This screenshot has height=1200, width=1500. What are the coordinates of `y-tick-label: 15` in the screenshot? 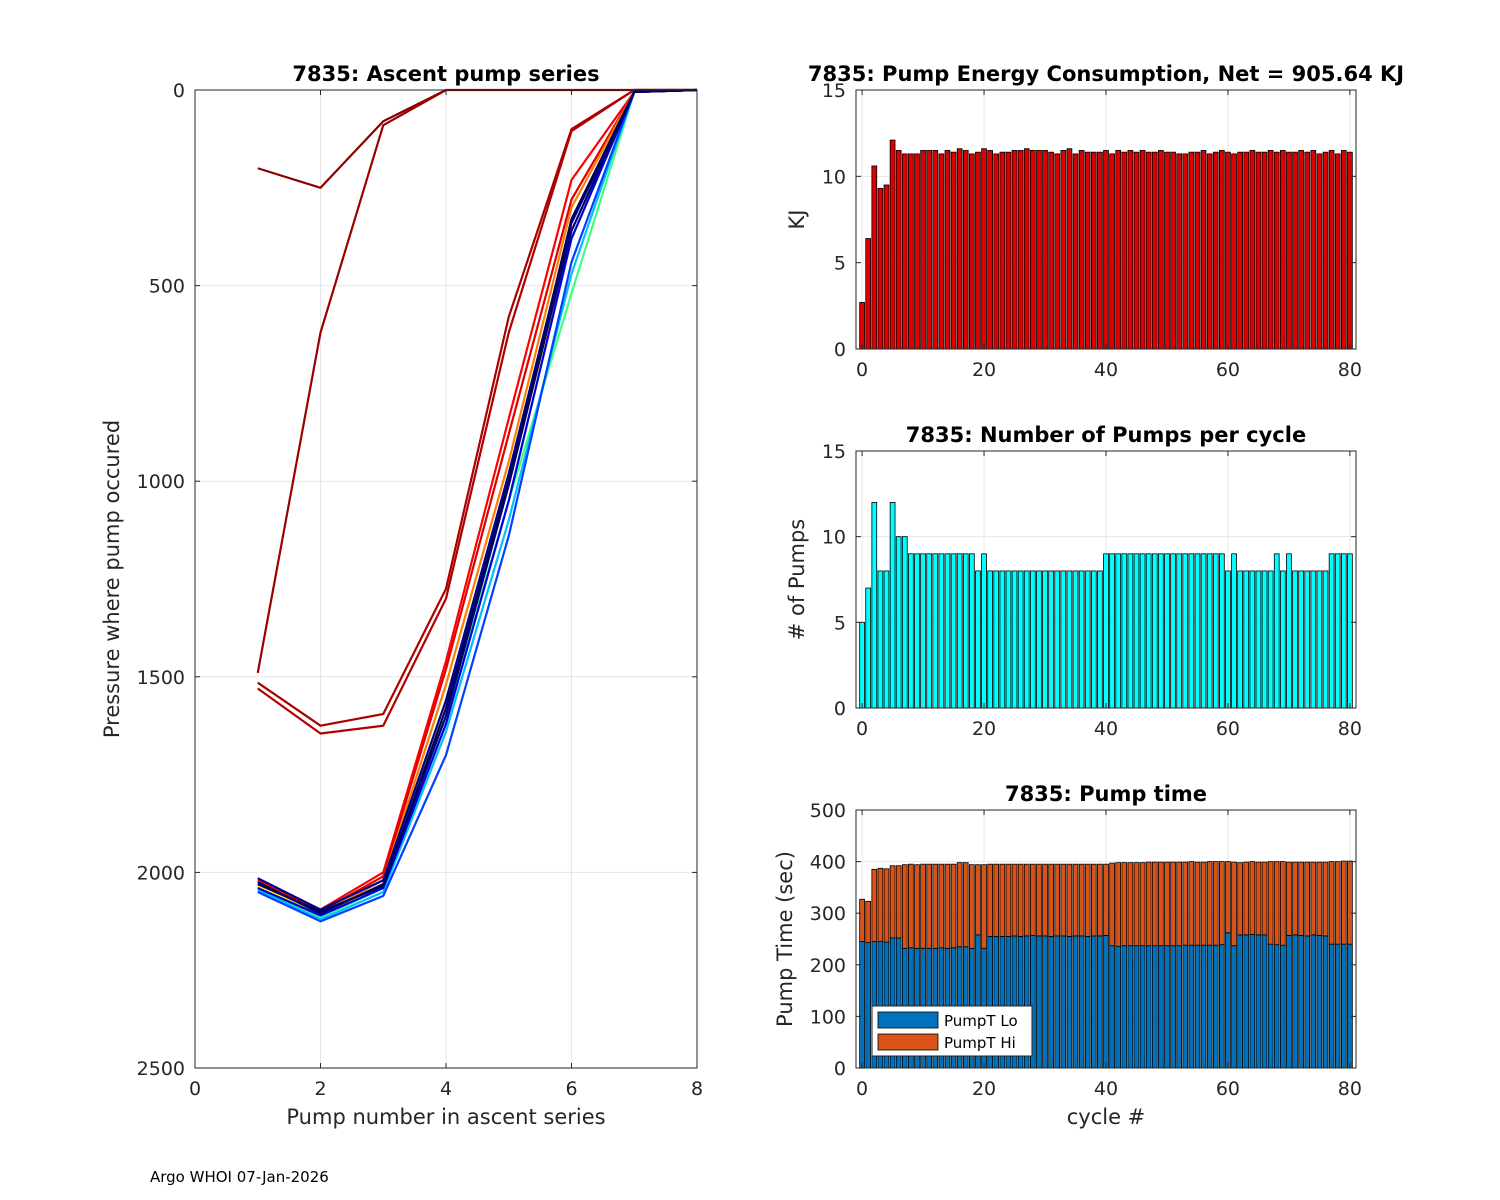 It's located at (834, 452).